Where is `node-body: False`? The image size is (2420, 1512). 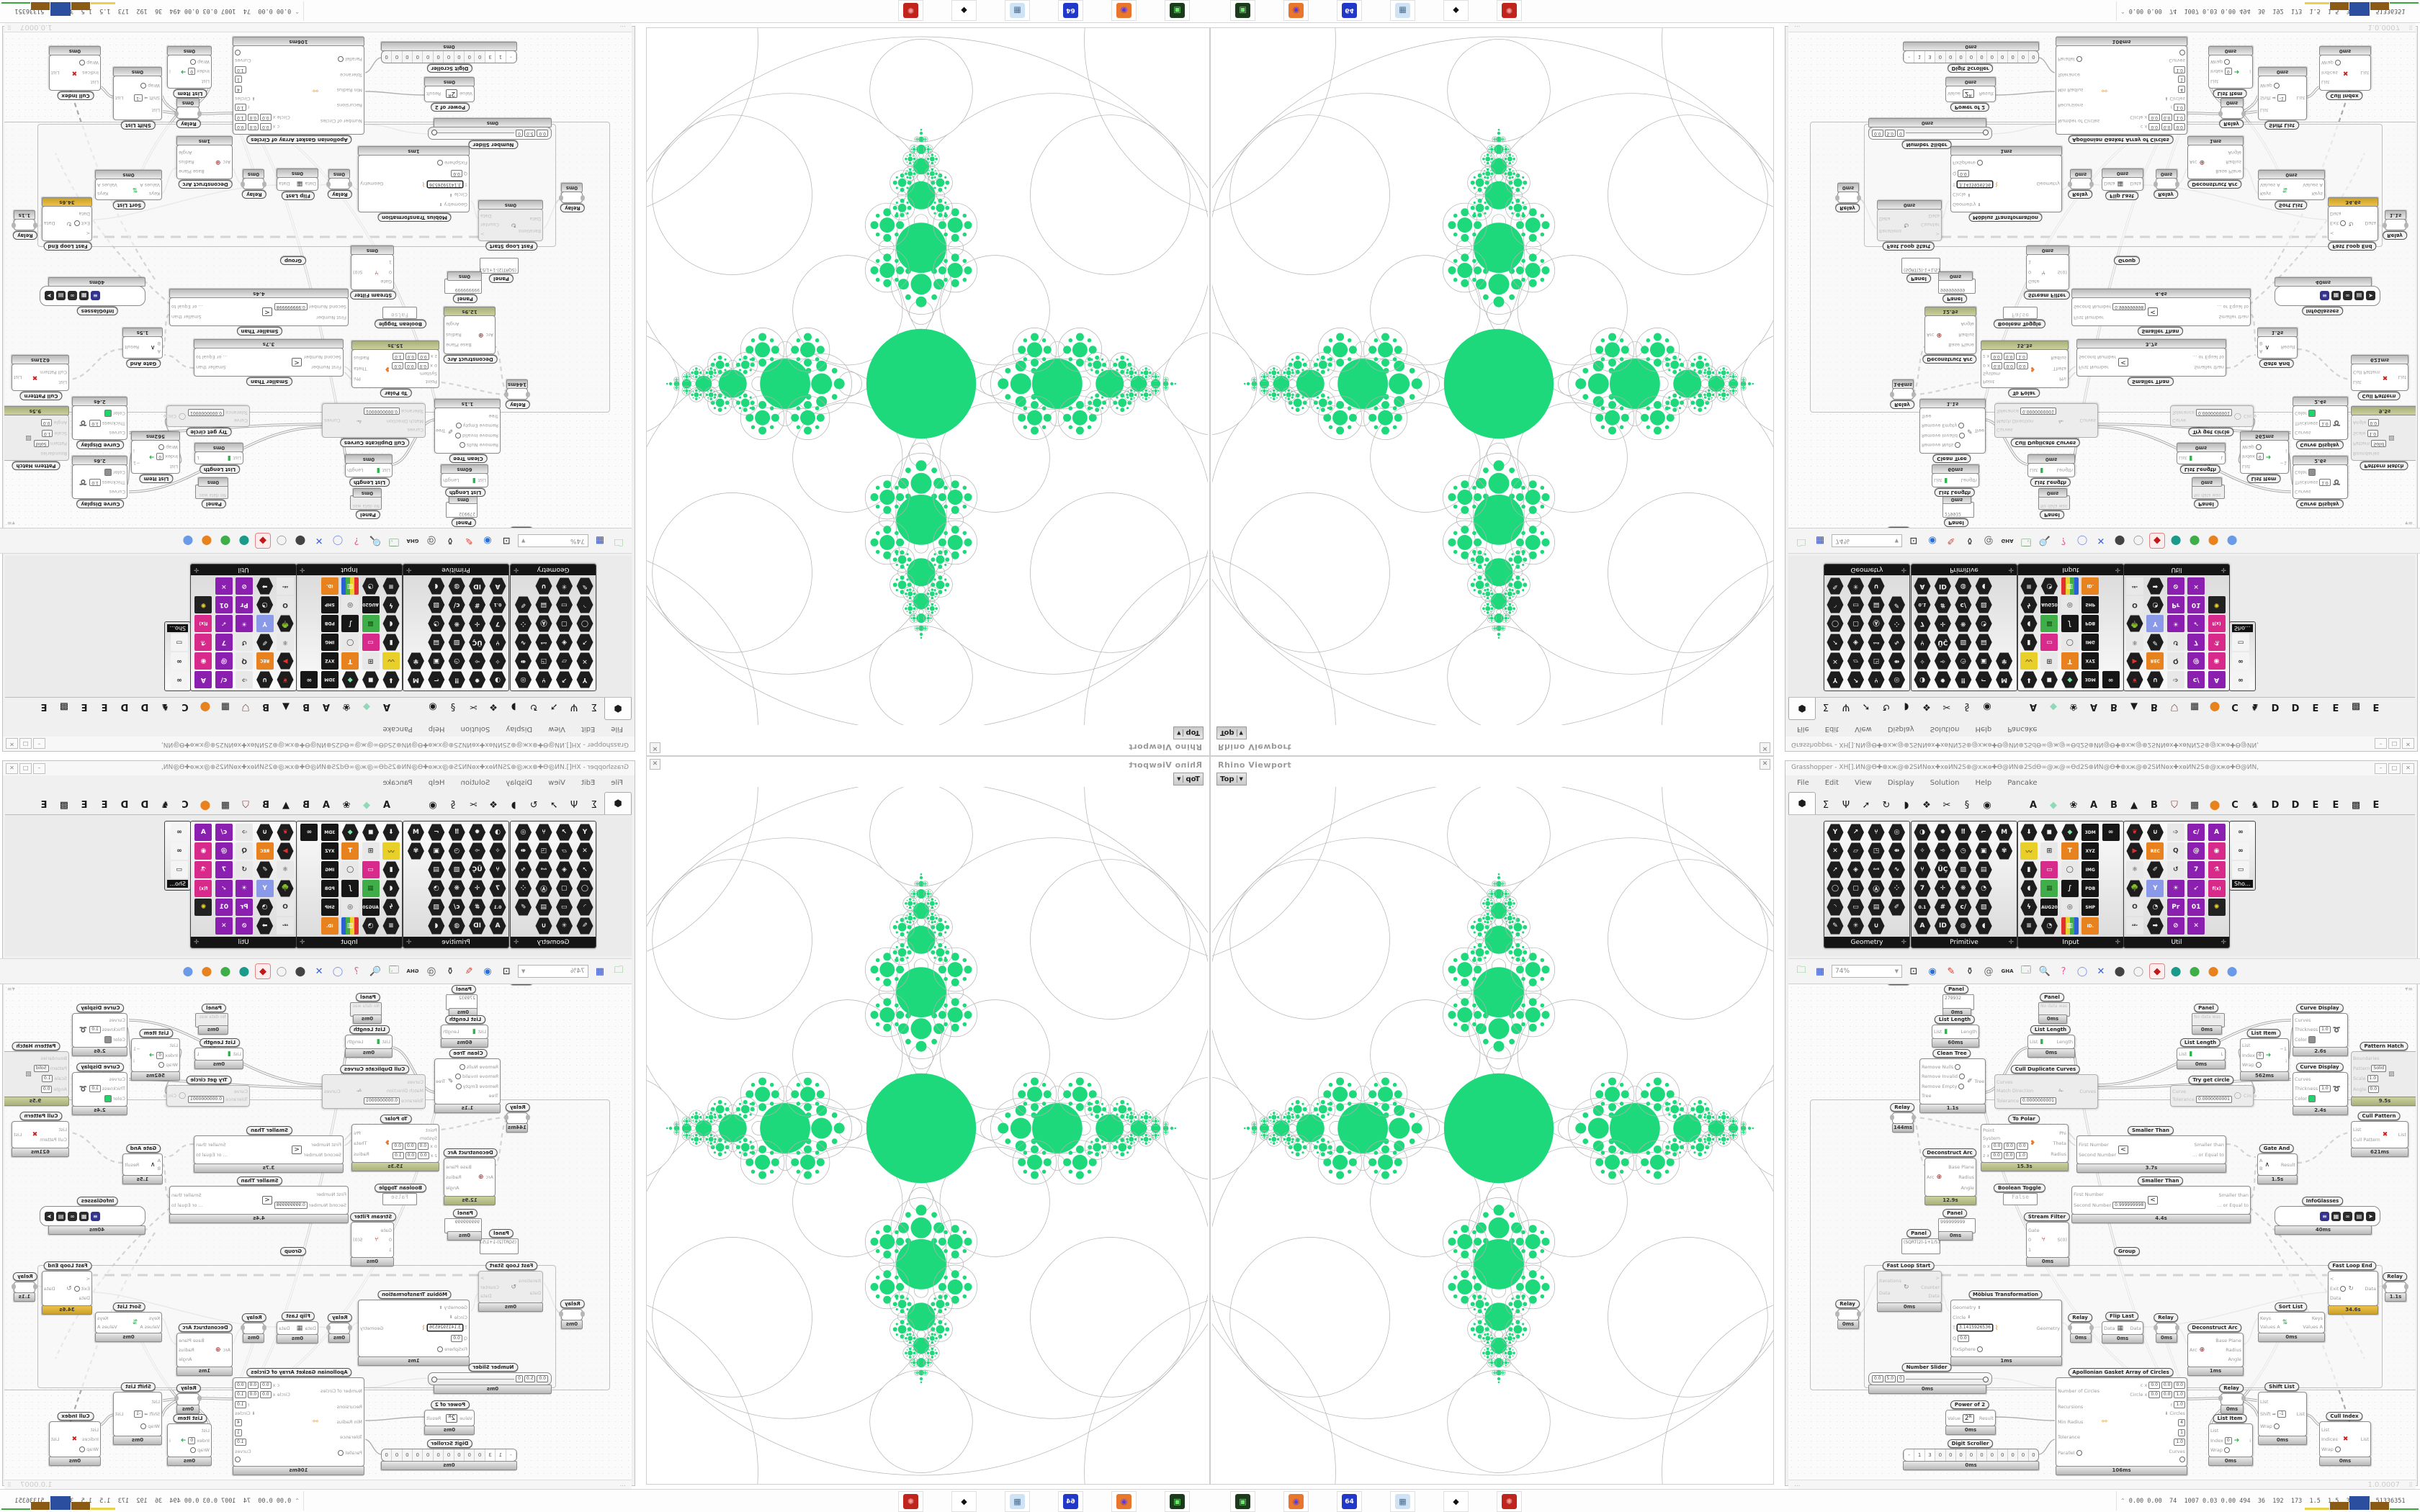
node-body: False is located at coordinates (399, 313).